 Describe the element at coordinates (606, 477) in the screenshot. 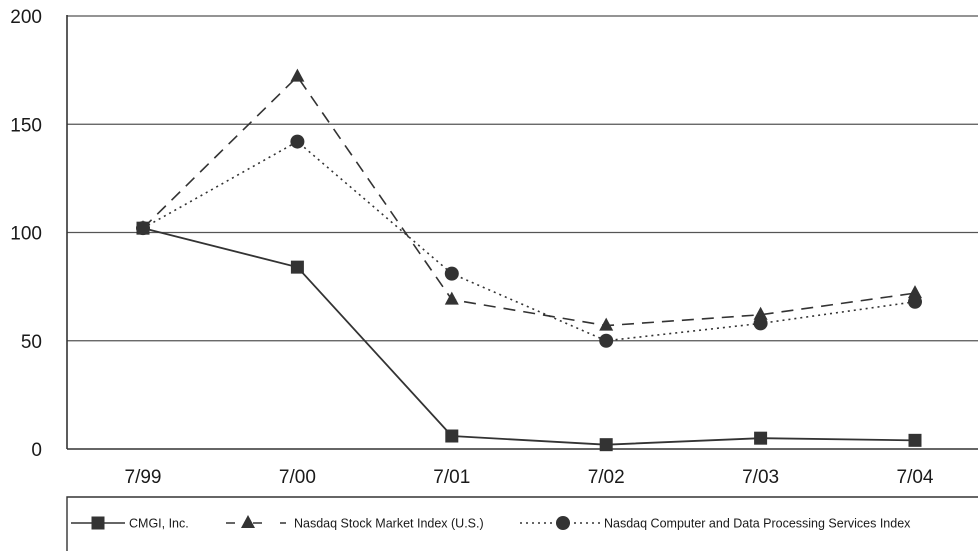

I see `x-tick-label: 7/02` at that location.